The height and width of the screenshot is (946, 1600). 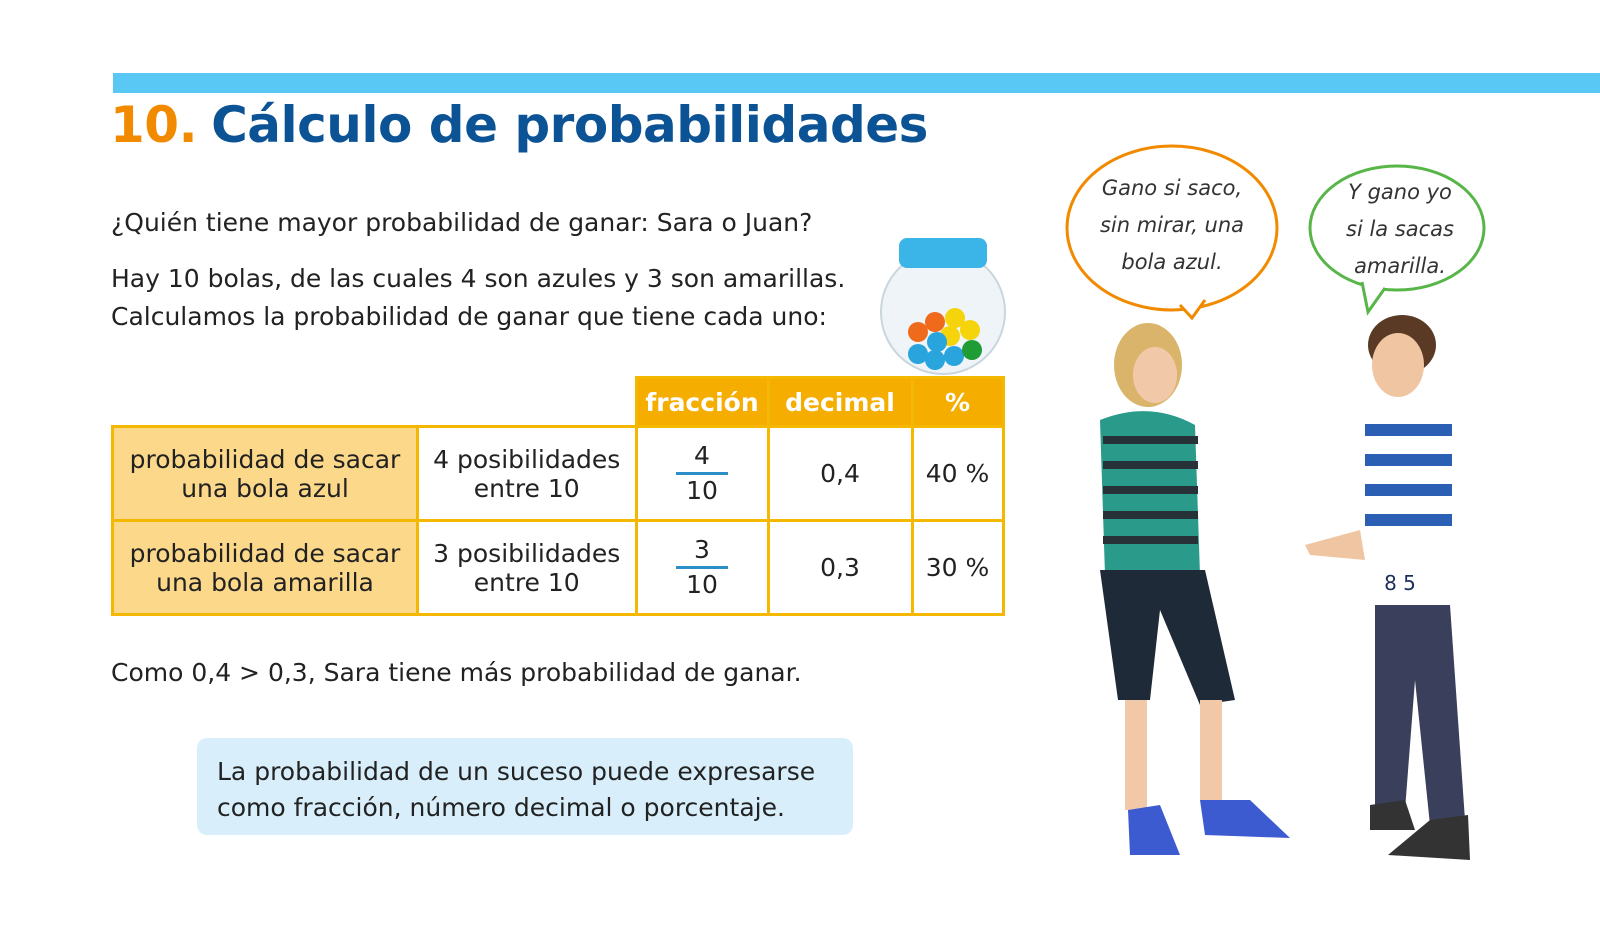 I want to click on header-row: fracción decimal %, so click(x=558, y=402).